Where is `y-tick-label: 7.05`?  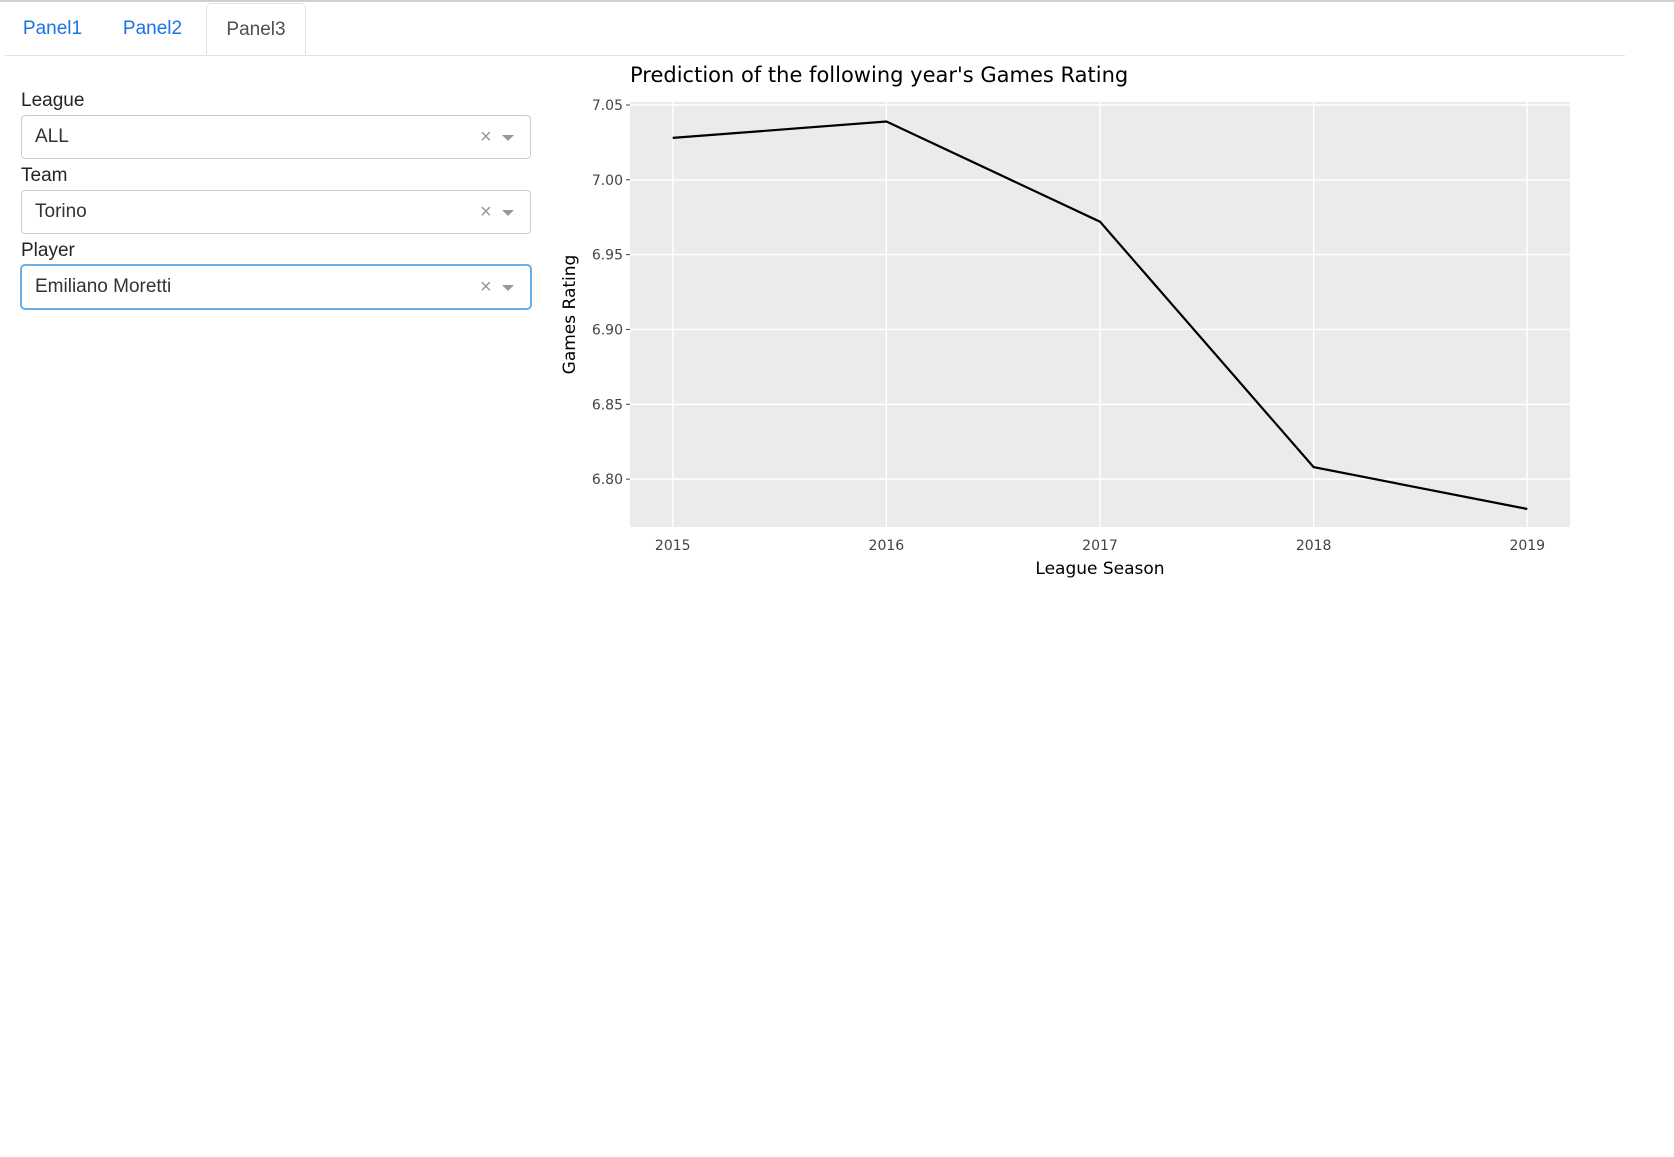
y-tick-label: 7.05 is located at coordinates (607, 106).